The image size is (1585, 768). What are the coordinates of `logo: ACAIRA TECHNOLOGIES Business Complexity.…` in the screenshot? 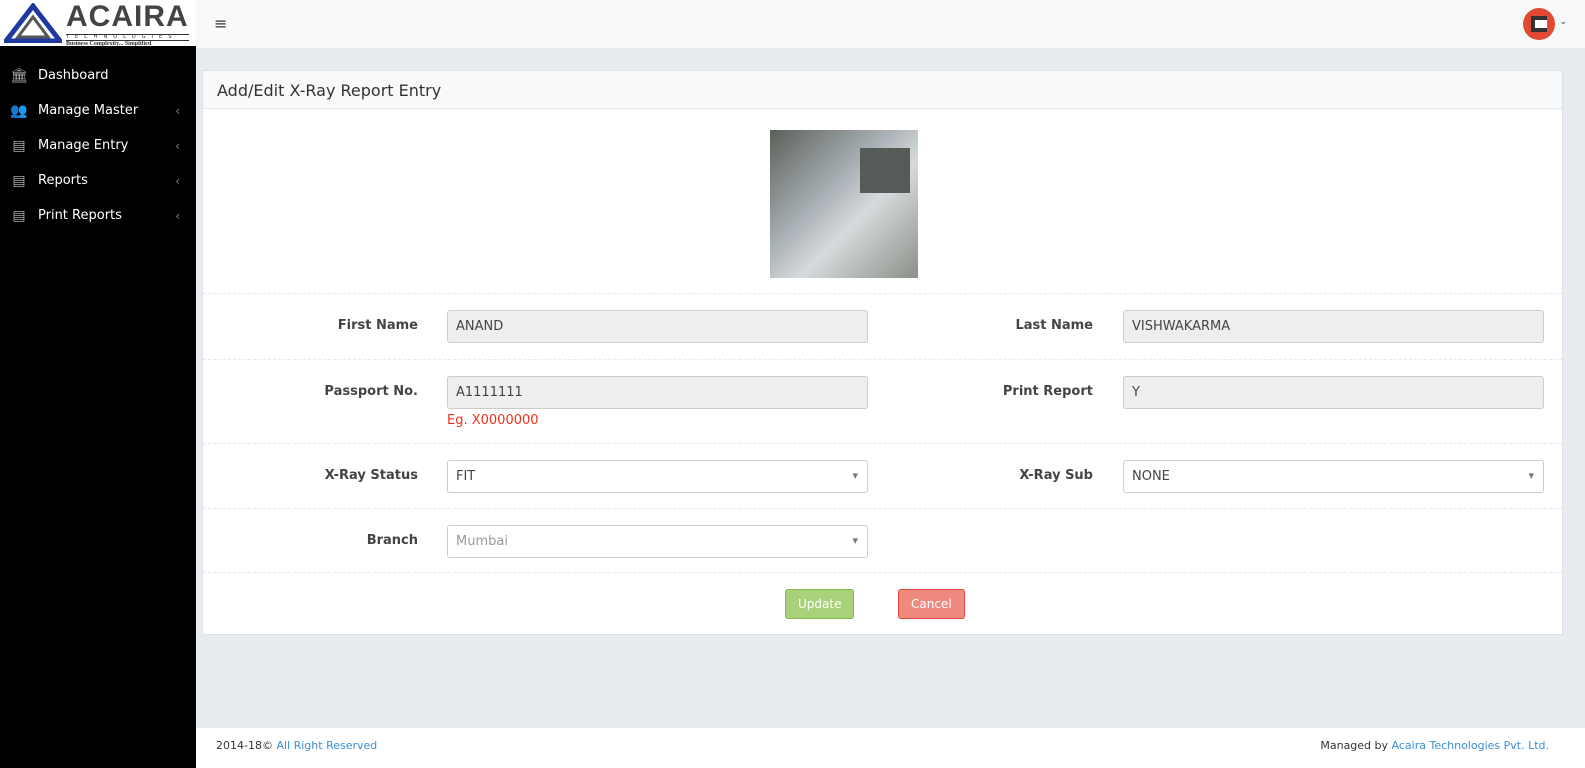 It's located at (98, 23).